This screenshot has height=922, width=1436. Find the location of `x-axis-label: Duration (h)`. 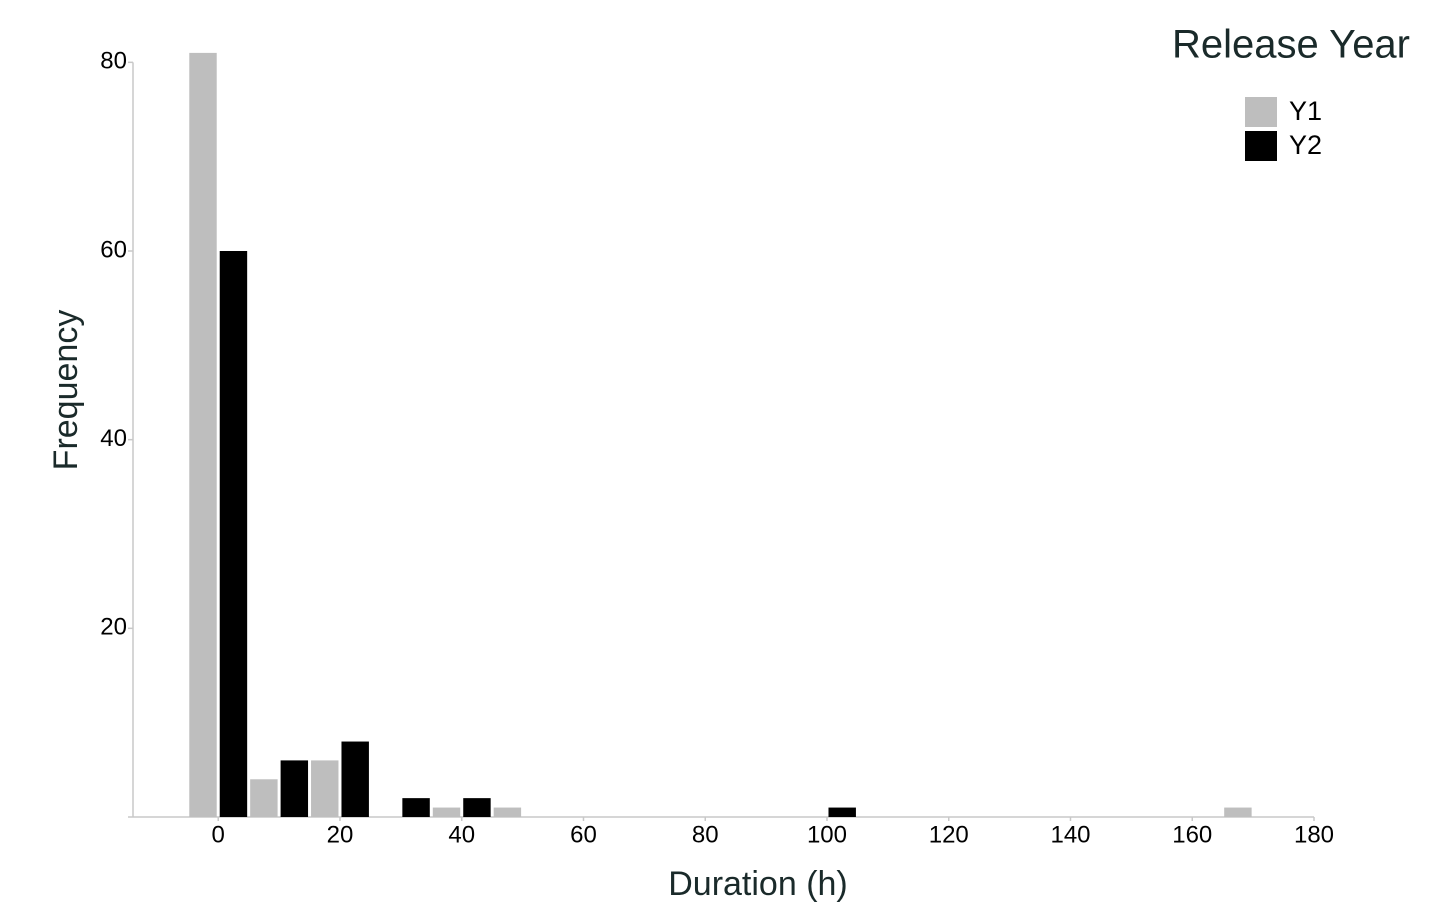

x-axis-label: Duration (h) is located at coordinates (758, 884).